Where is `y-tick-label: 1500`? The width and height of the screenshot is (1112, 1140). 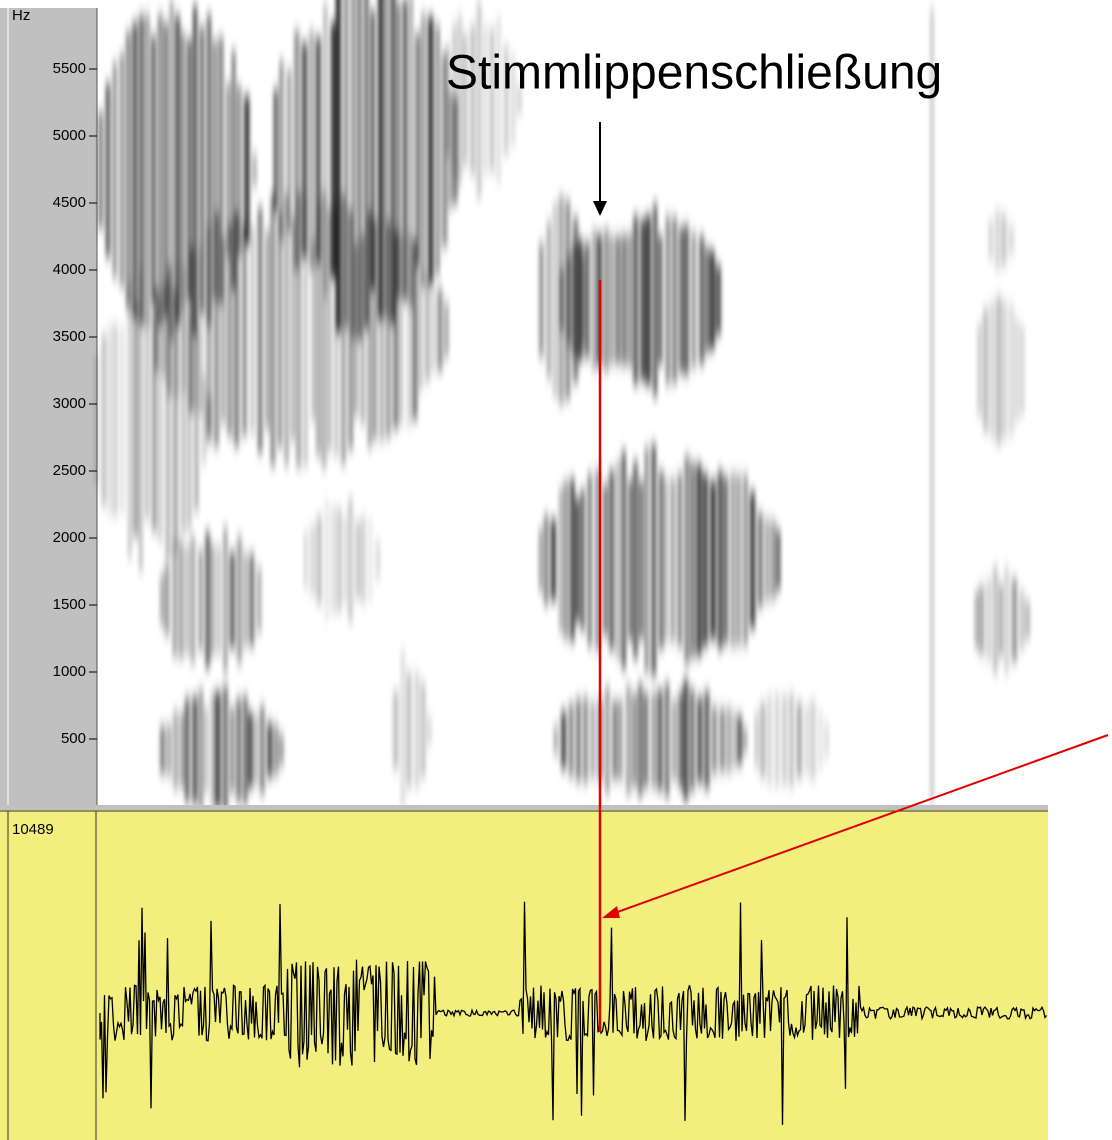 y-tick-label: 1500 is located at coordinates (69, 604).